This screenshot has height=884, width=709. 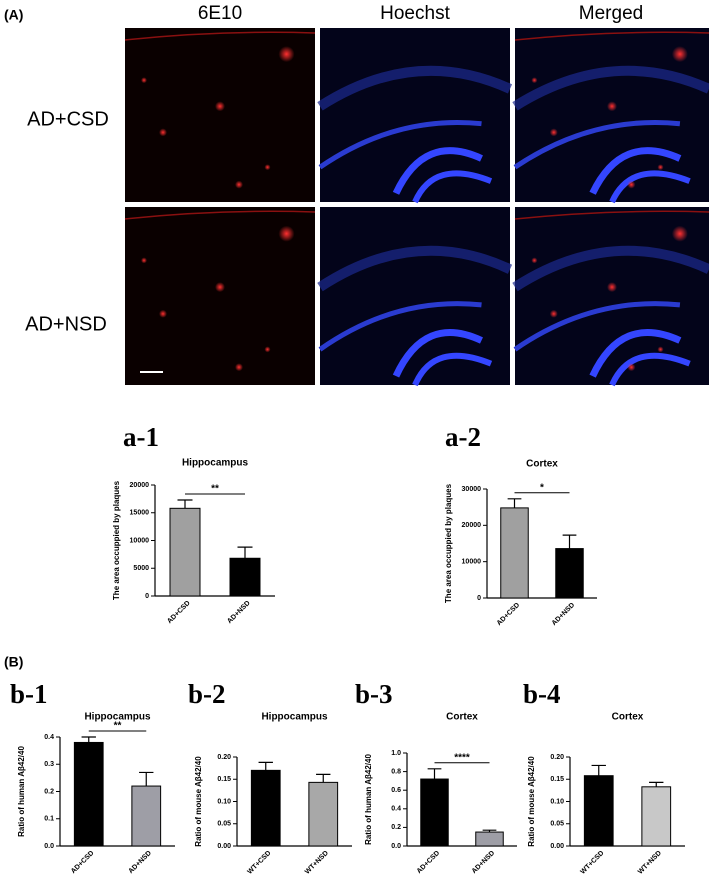 What do you see at coordinates (611, 13) in the screenshot?
I see `column-header: Merged` at bounding box center [611, 13].